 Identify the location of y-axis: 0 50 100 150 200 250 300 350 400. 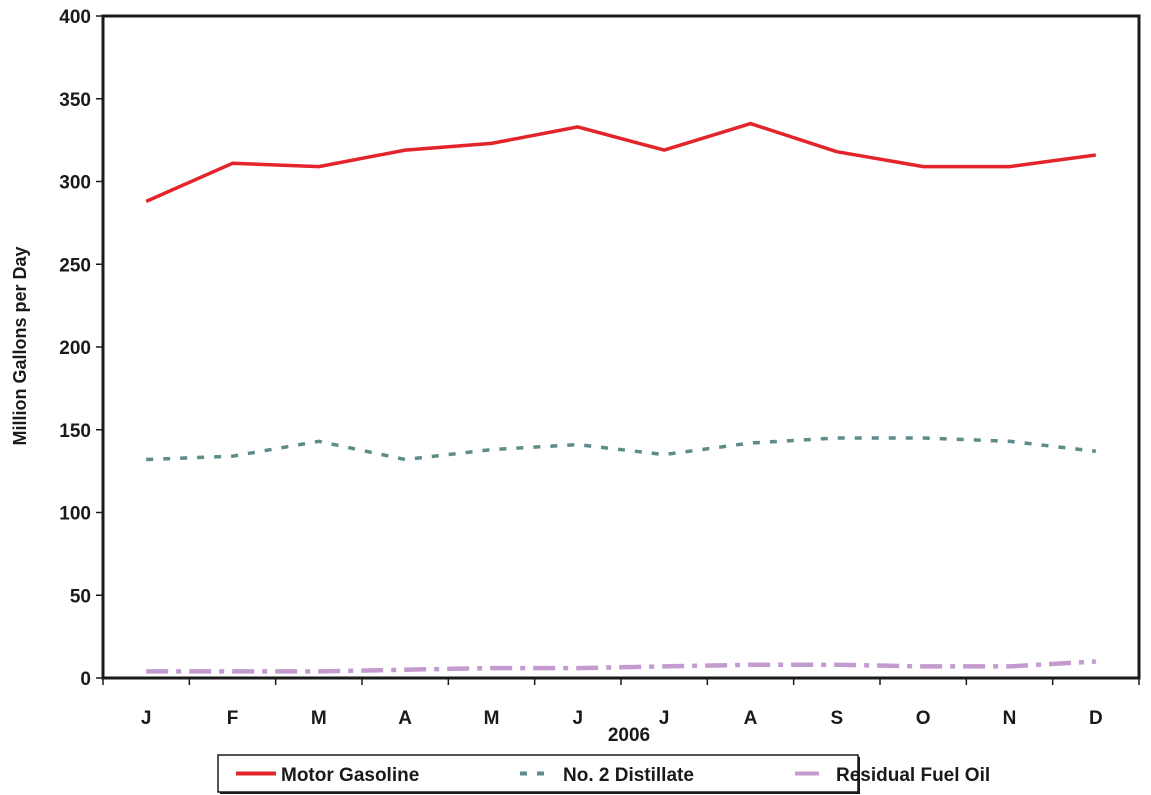
(81, 348).